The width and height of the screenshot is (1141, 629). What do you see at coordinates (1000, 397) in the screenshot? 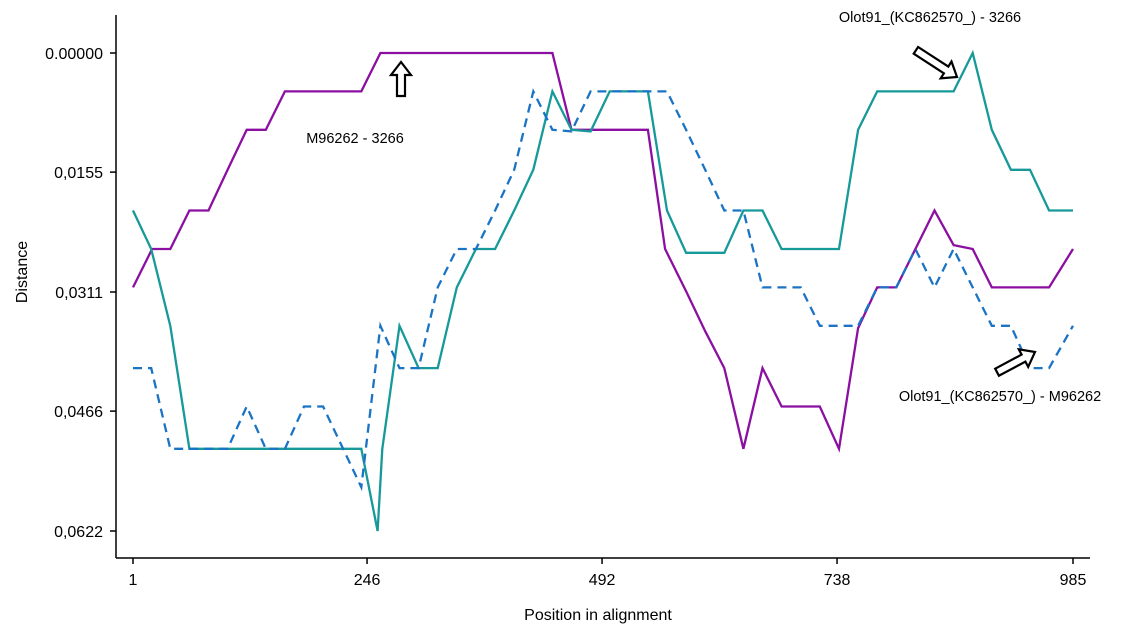
I see `annotation-label: Olot91_(KC862570_) - M96262` at bounding box center [1000, 397].